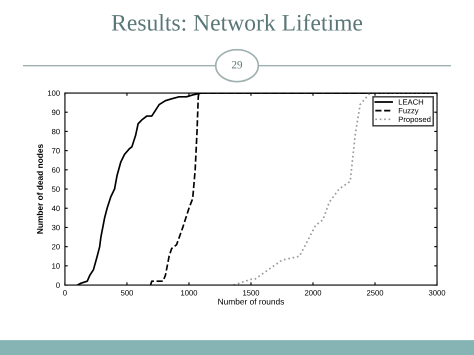 The image size is (474, 355). Describe the element at coordinates (39, 189) in the screenshot. I see `y-axis-title: Number of dead nodes` at that location.